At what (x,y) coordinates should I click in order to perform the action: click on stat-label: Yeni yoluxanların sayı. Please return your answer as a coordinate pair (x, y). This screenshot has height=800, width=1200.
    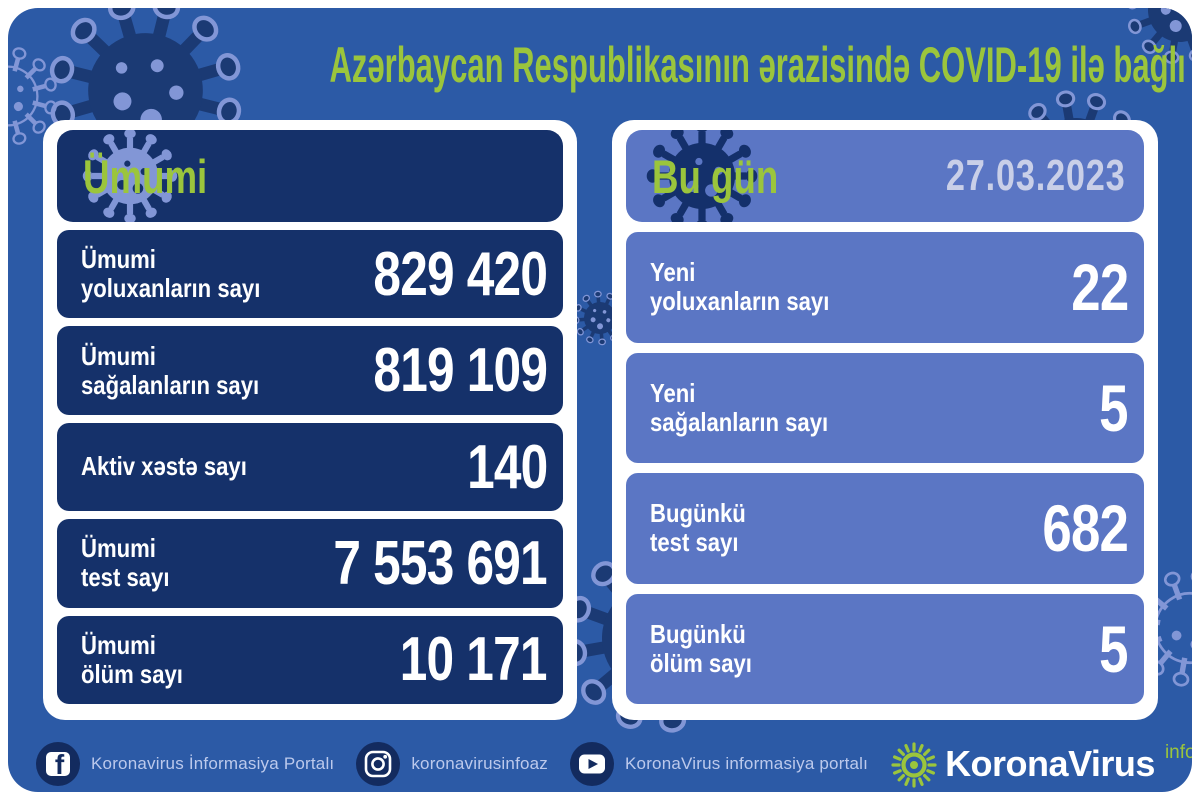
    Looking at the image, I should click on (739, 287).